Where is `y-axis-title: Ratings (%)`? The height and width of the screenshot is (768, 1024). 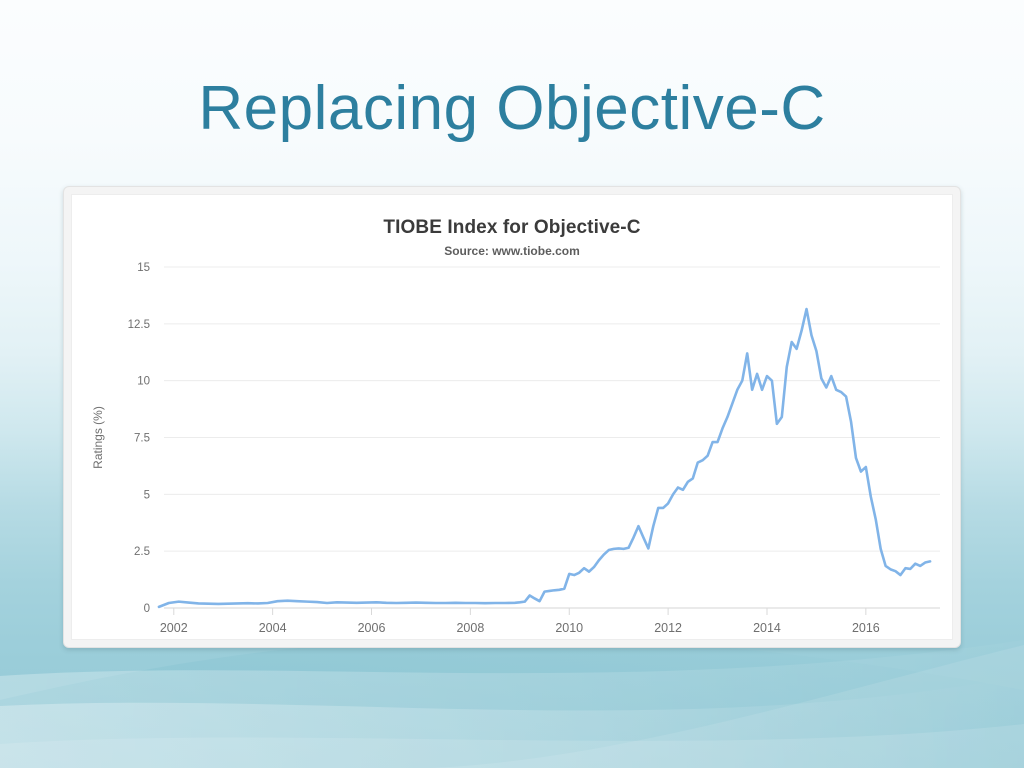 y-axis-title: Ratings (%) is located at coordinates (98, 437).